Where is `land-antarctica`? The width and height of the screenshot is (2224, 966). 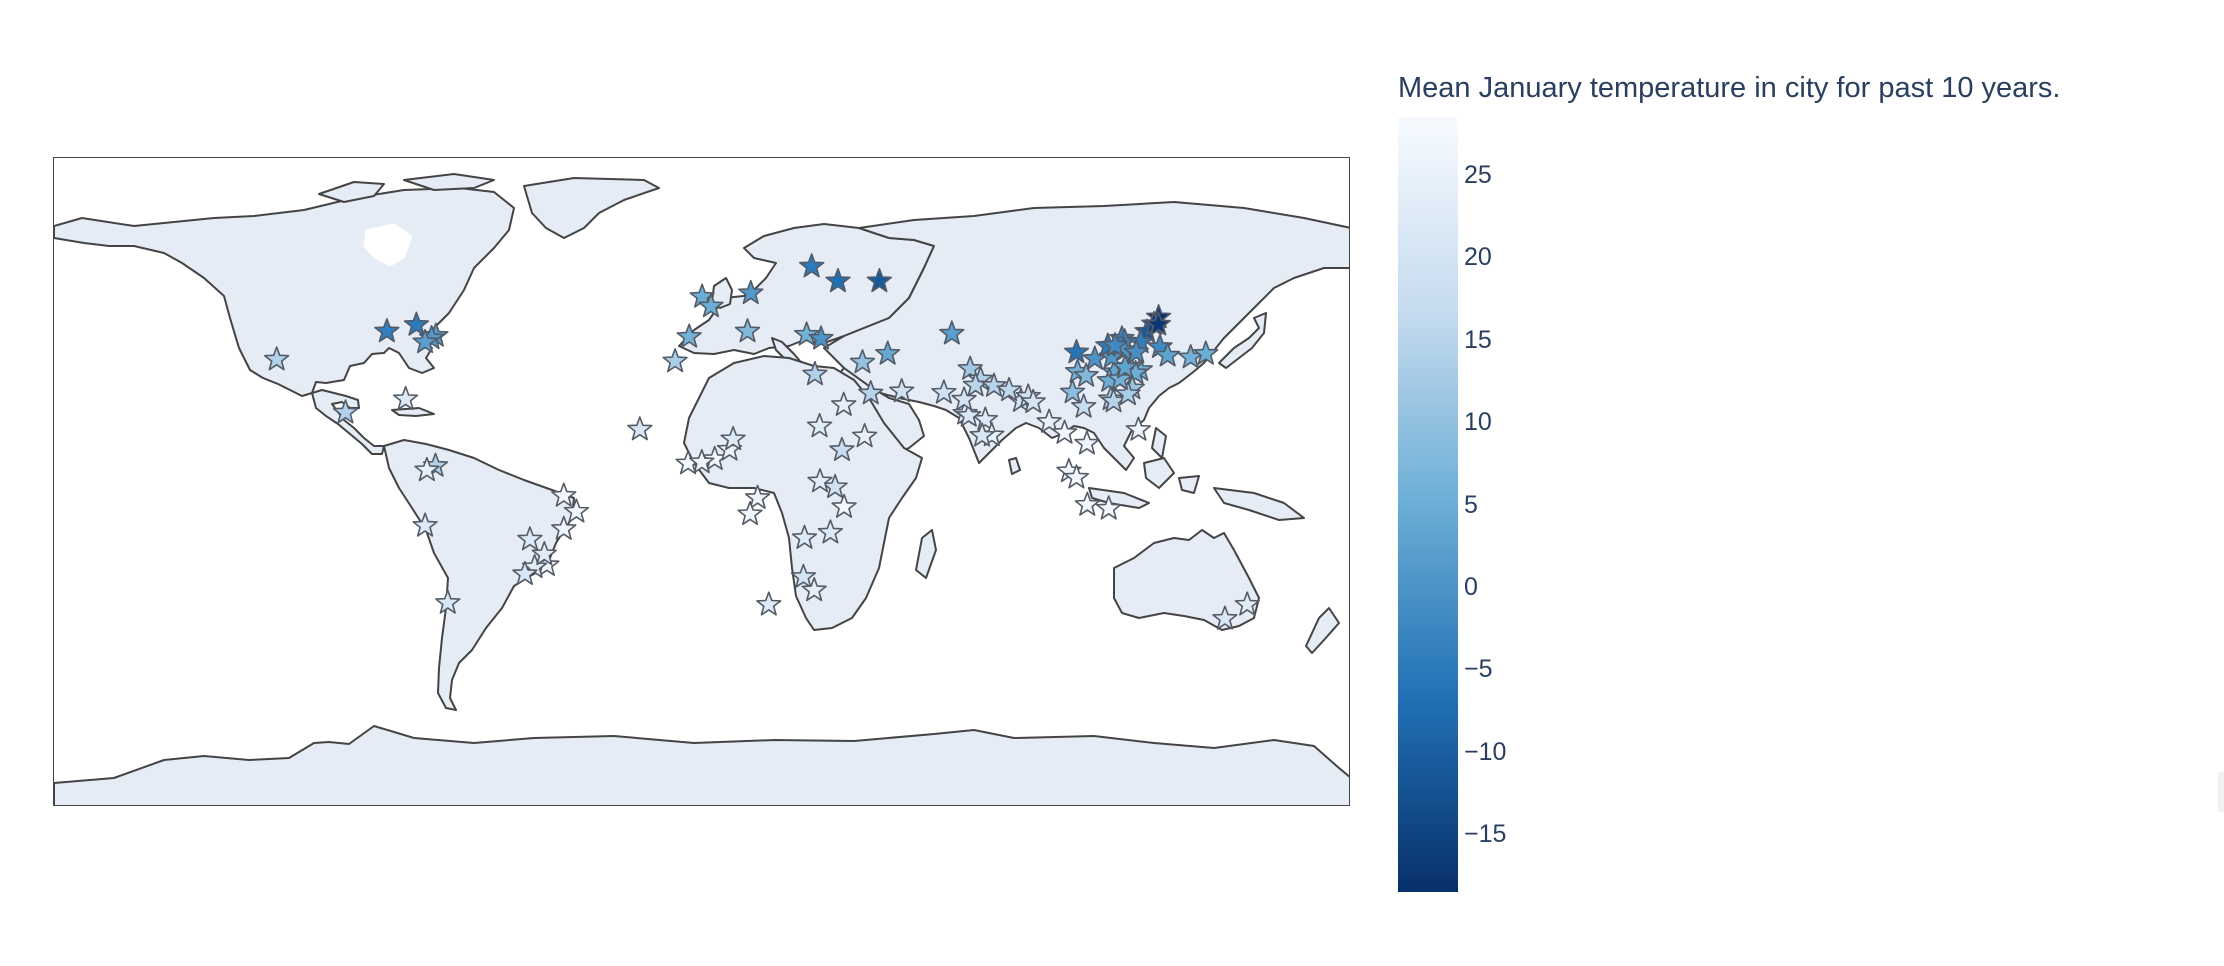 land-antarctica is located at coordinates (701, 765).